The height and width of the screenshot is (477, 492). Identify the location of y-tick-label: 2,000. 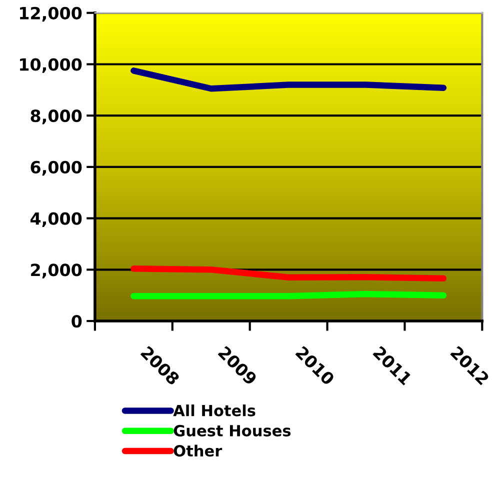
(56, 271).